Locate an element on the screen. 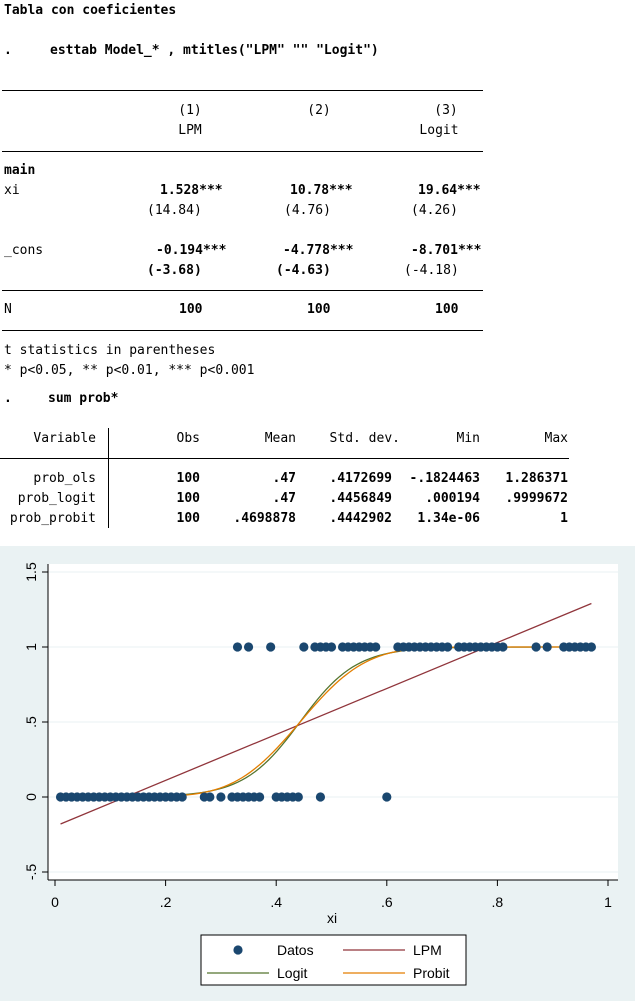 The width and height of the screenshot is (635, 1001). esttab-section: main is located at coordinates (20, 170).